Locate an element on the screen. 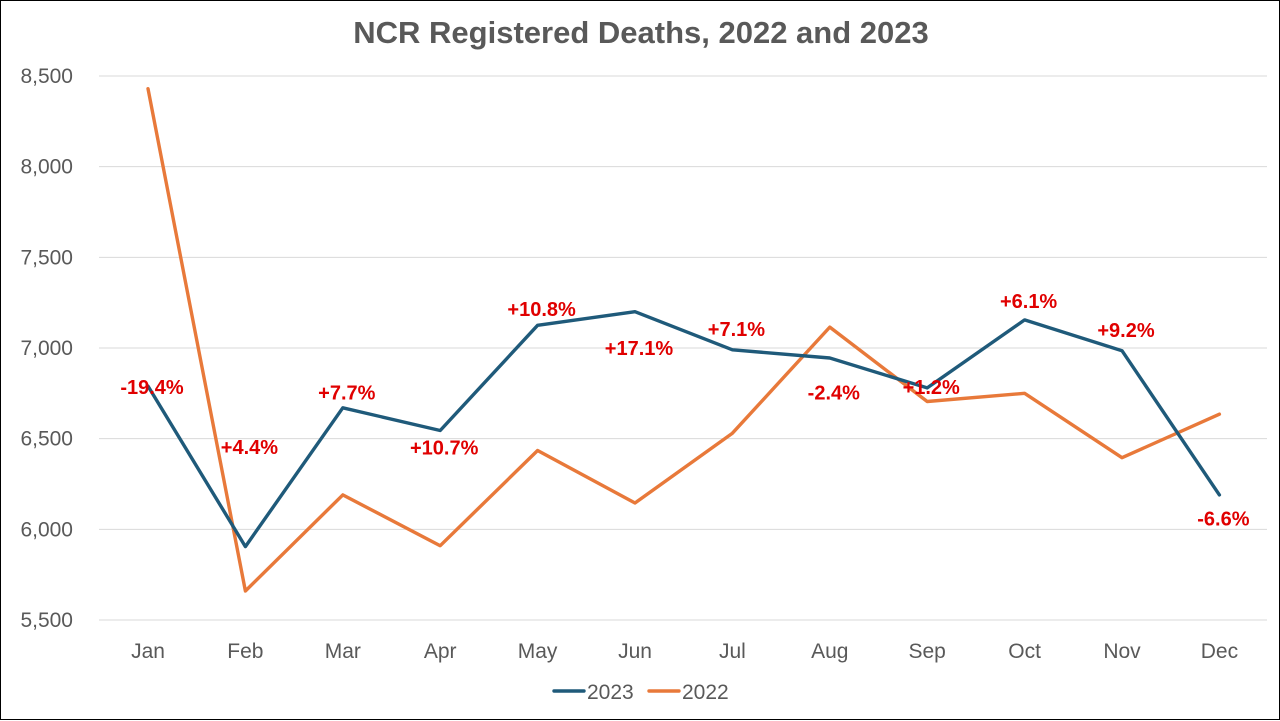  x-tick-label: Nov is located at coordinates (1122, 651).